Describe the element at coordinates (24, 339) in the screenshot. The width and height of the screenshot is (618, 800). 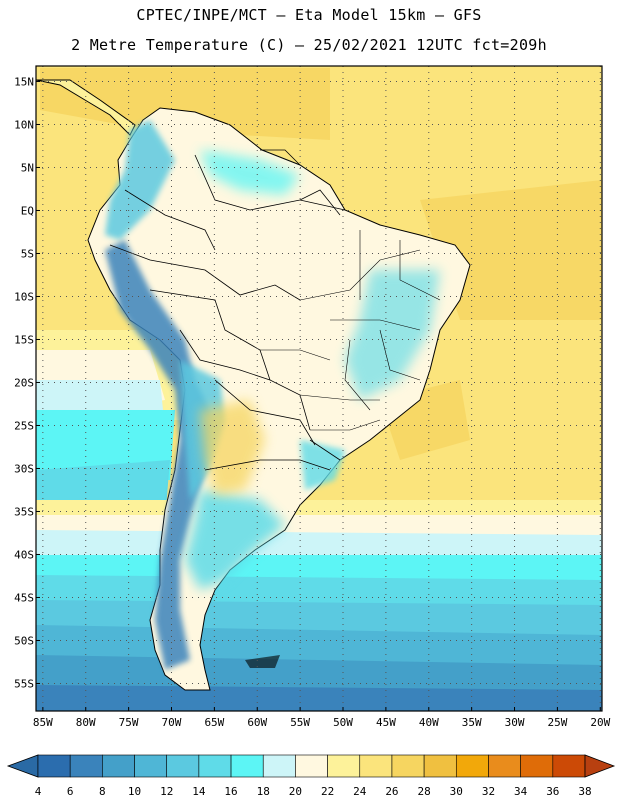
I see `lat-label: 15S` at that location.